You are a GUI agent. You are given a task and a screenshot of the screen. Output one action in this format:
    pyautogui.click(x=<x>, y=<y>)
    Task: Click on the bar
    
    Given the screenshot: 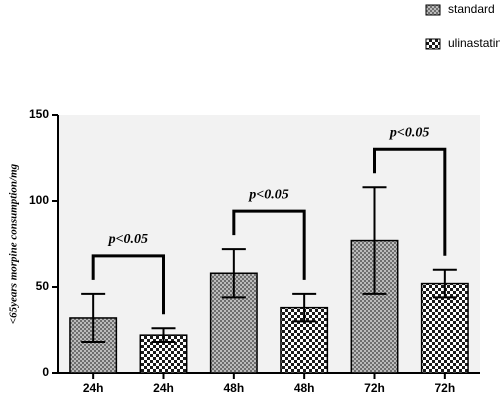 What is the action you would take?
    pyautogui.click(x=444, y=328)
    